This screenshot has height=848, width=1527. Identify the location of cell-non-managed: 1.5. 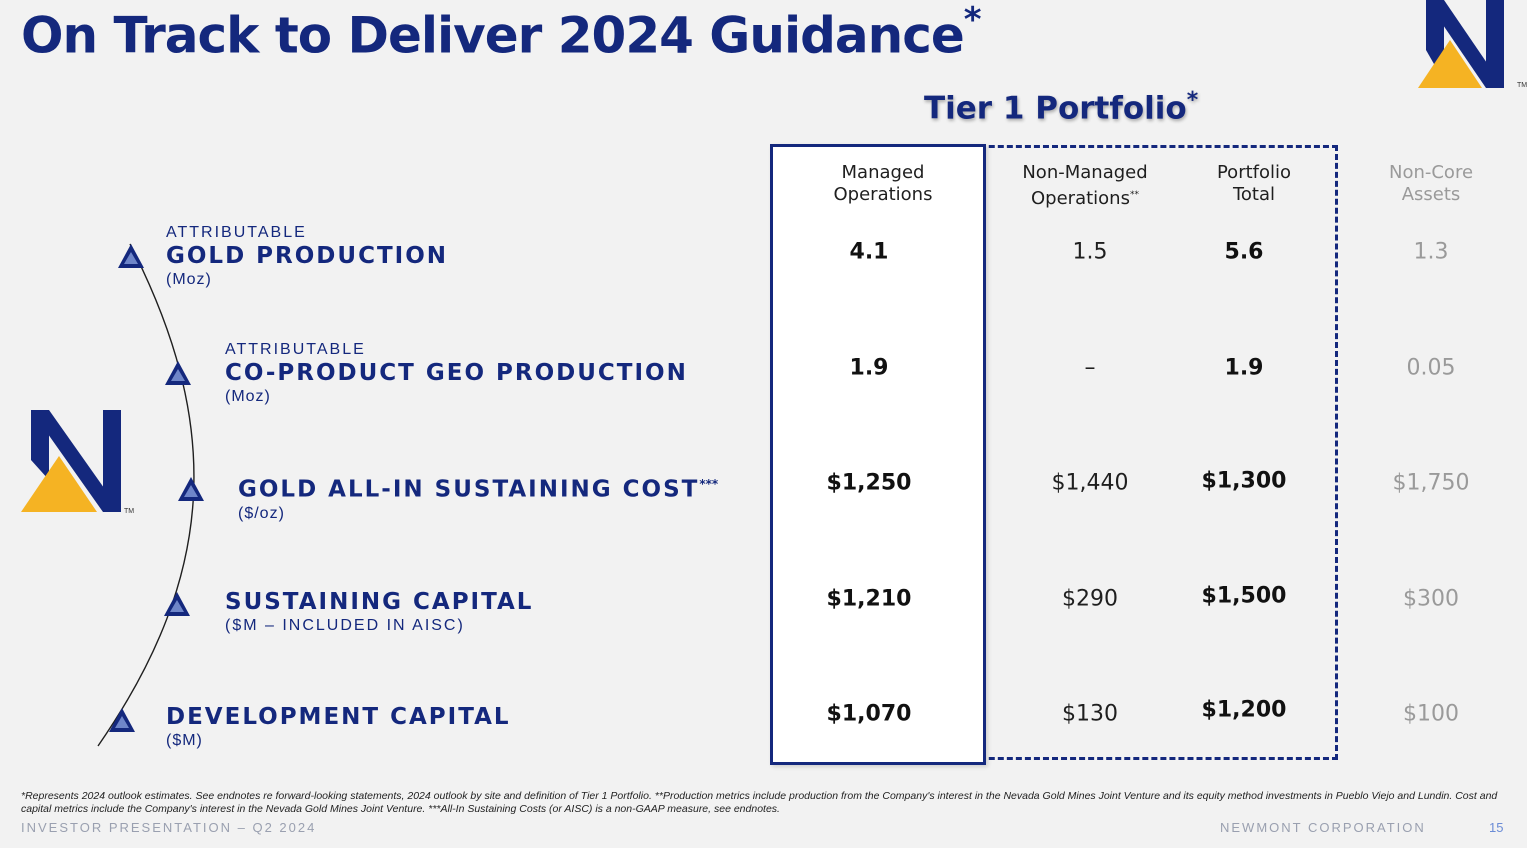
(1090, 252).